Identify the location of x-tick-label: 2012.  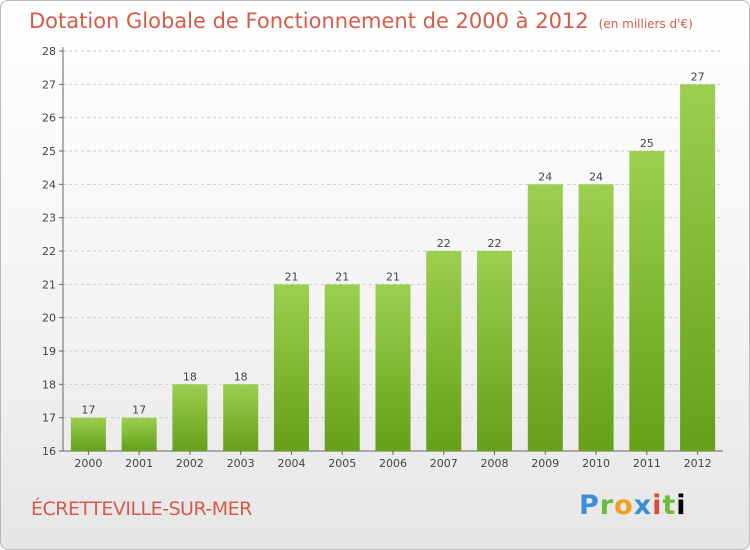
(698, 463).